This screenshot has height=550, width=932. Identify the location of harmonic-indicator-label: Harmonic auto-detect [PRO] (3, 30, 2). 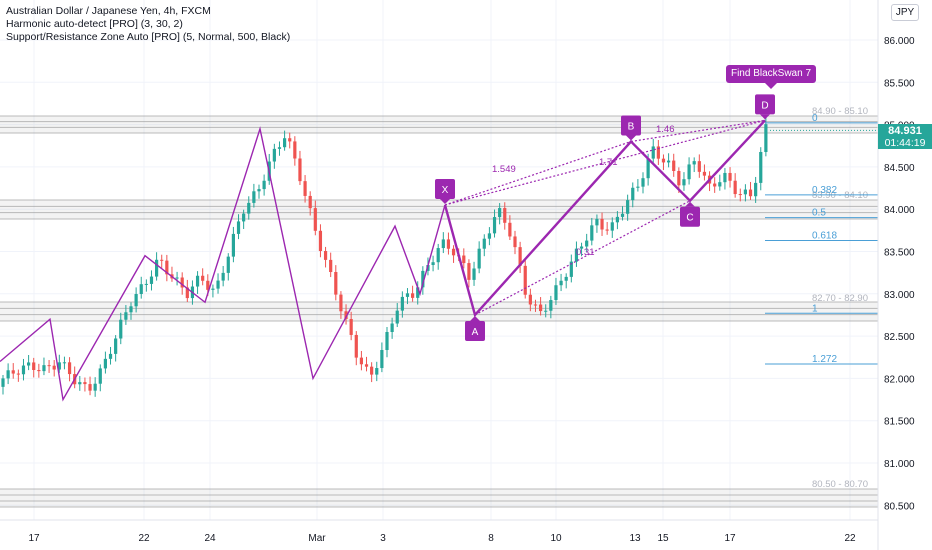
(94, 24).